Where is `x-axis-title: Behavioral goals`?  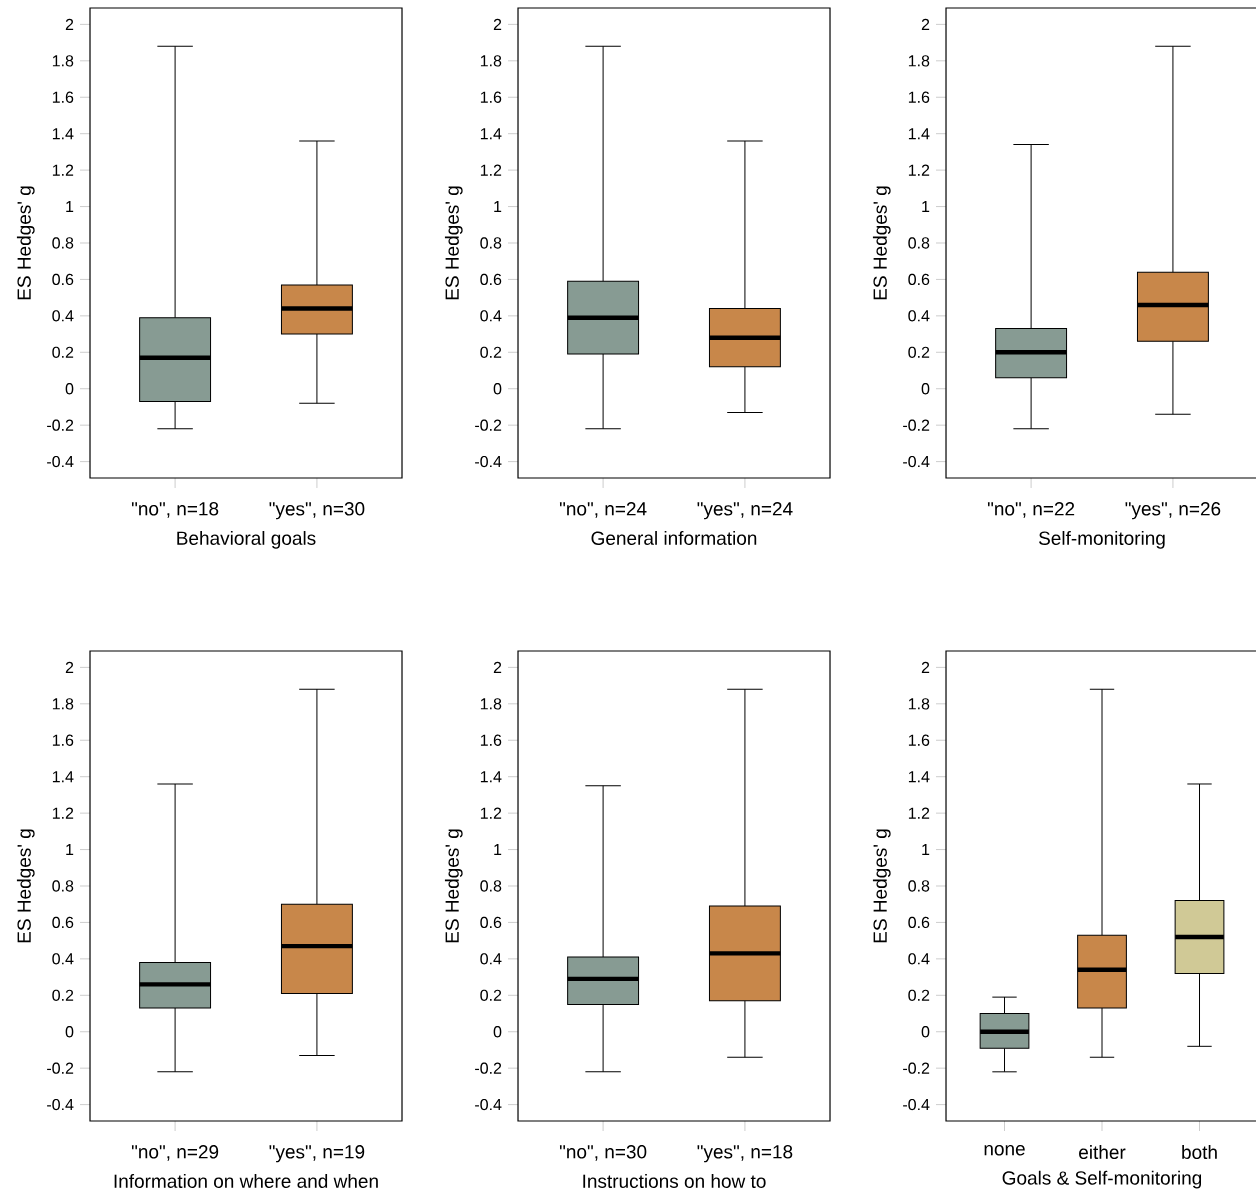 x-axis-title: Behavioral goals is located at coordinates (246, 540).